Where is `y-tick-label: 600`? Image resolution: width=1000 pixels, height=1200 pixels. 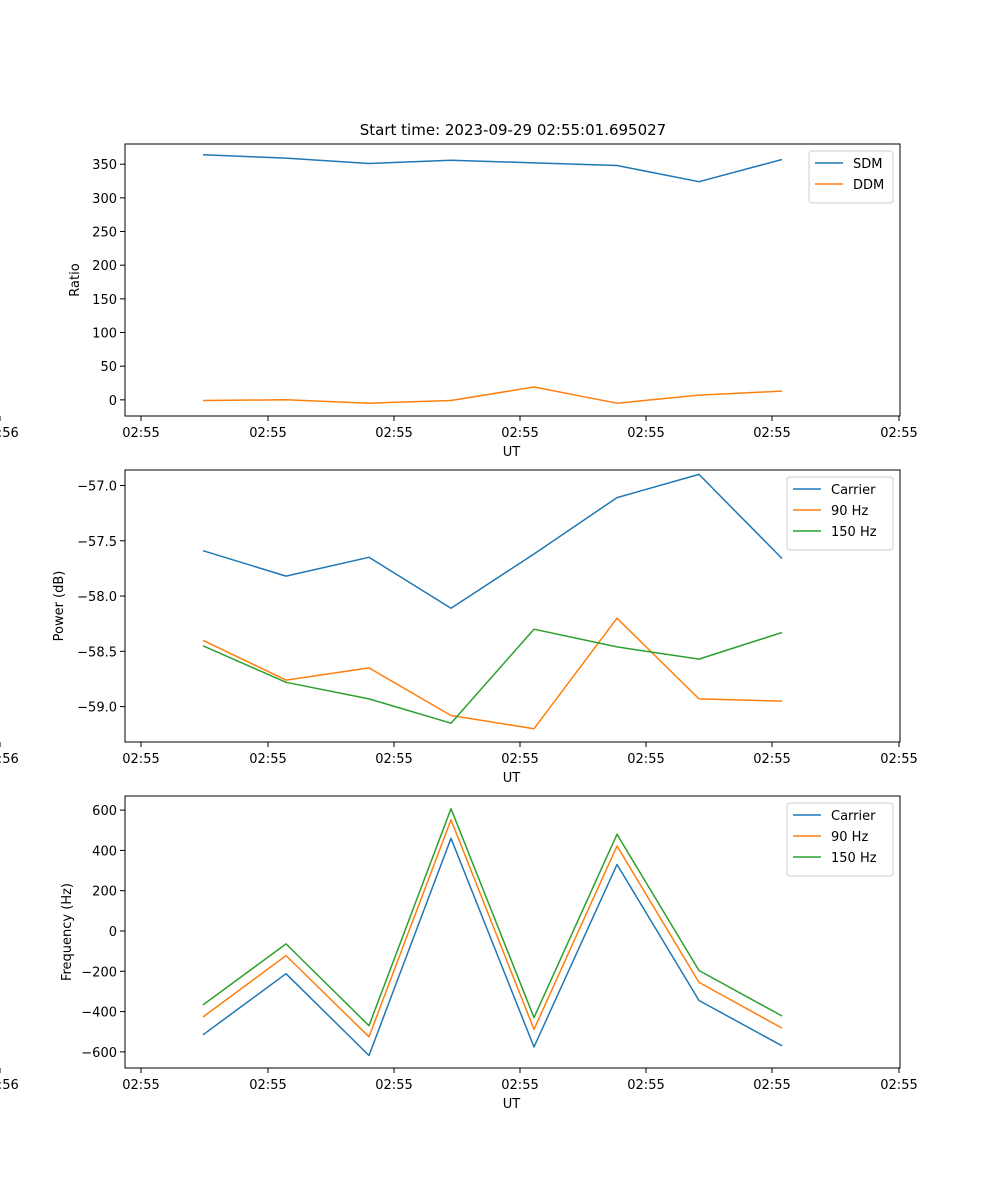 y-tick-label: 600 is located at coordinates (104, 811).